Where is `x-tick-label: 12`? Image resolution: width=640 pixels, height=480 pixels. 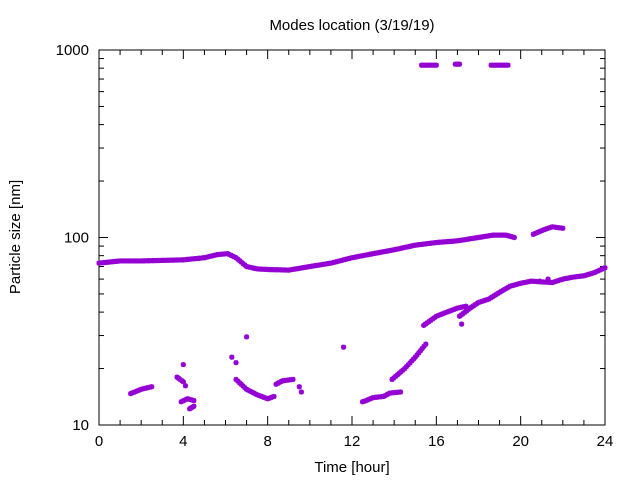
x-tick-label: 12 is located at coordinates (352, 441).